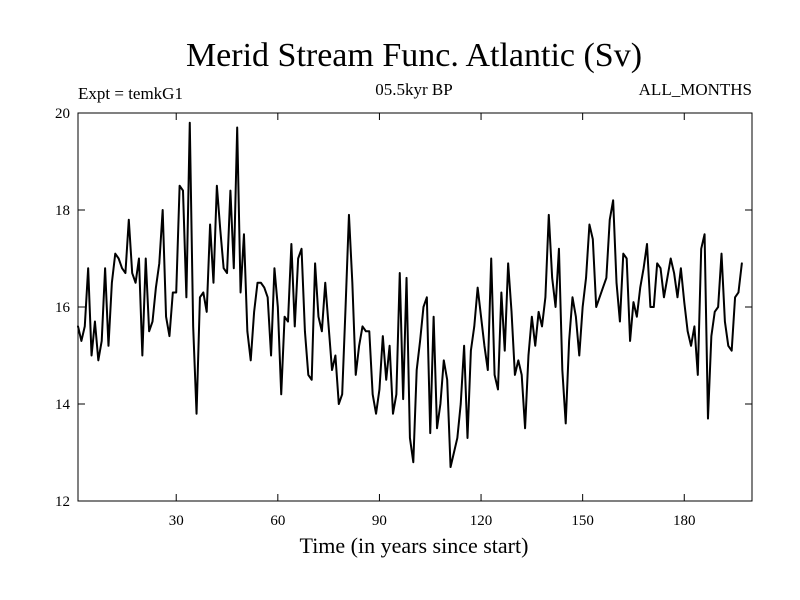 The height and width of the screenshot is (600, 800). What do you see at coordinates (62, 114) in the screenshot?
I see `y-tick-label: 20` at bounding box center [62, 114].